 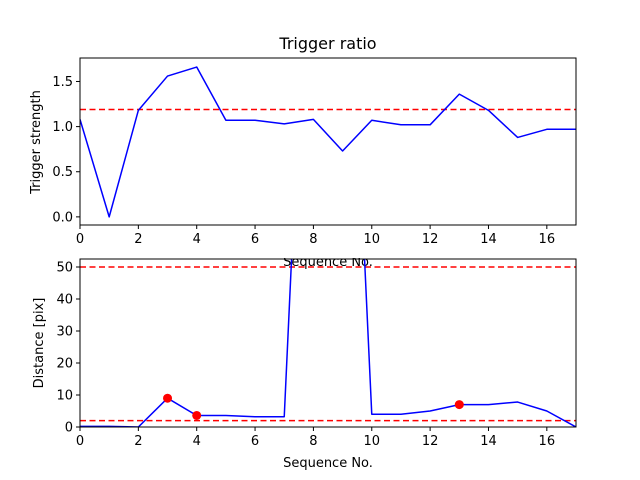 I want to click on chart-top-title: Trigger ratio, so click(x=327, y=43).